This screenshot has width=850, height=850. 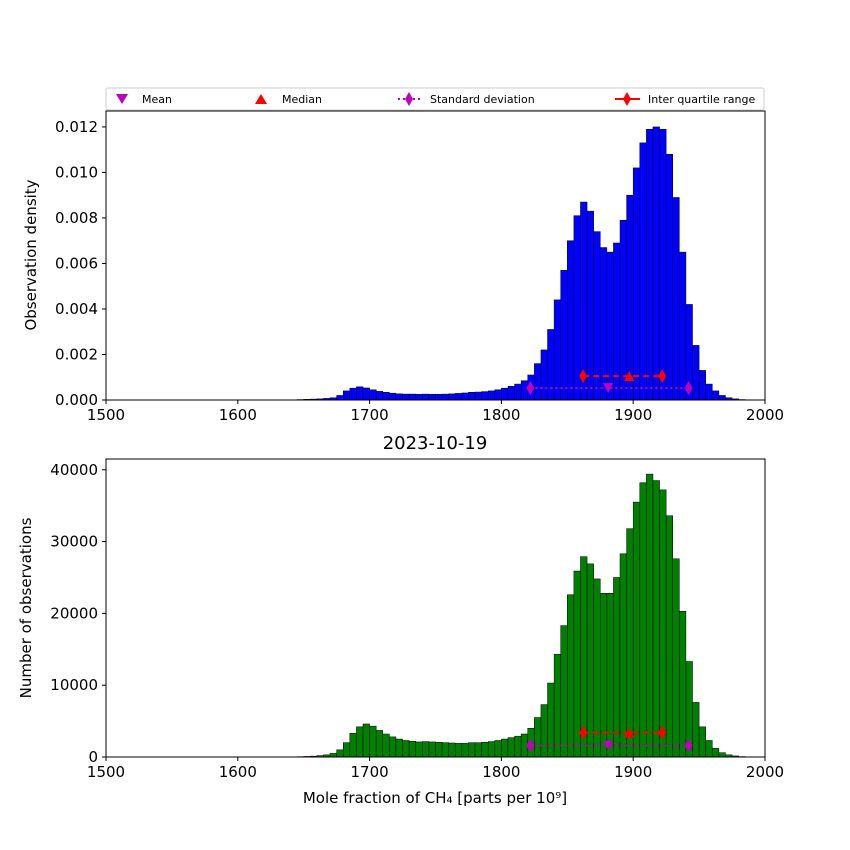 What do you see at coordinates (627, 99) in the screenshot?
I see `iqr-marker-icon` at bounding box center [627, 99].